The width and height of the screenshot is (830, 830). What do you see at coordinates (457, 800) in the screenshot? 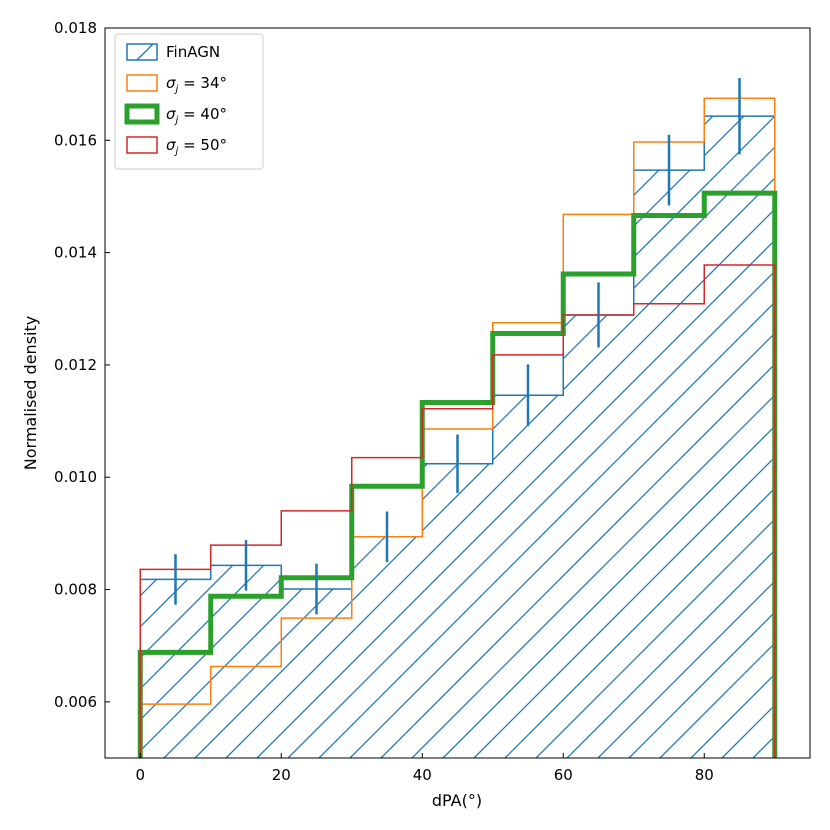
I see `x-axis-label: dPA(°)` at bounding box center [457, 800].